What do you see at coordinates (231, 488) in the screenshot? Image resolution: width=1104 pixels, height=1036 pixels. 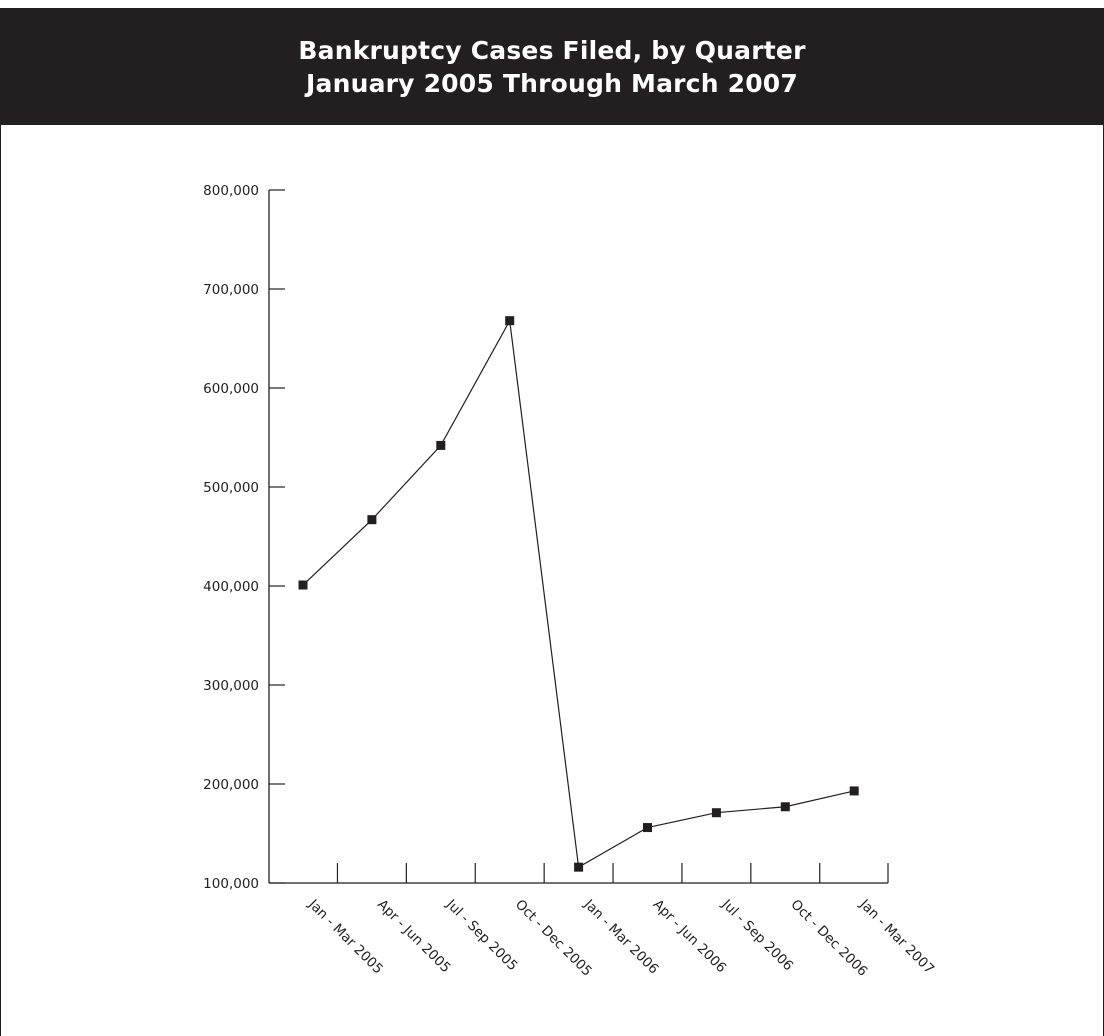 I see `y-tick-label: 500,000` at bounding box center [231, 488].